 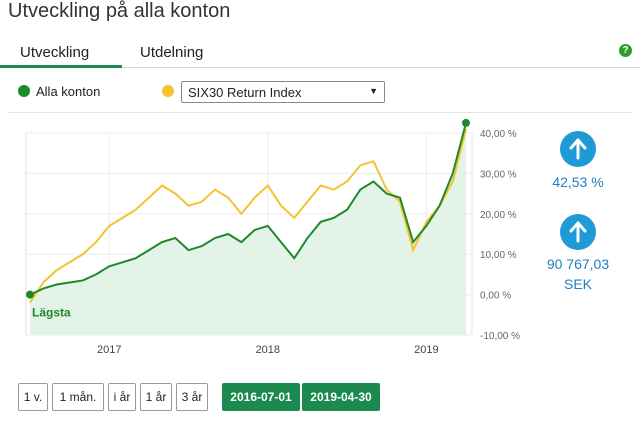 I want to click on tab-bar: Utveckling Utdelning, so click(x=320, y=53).